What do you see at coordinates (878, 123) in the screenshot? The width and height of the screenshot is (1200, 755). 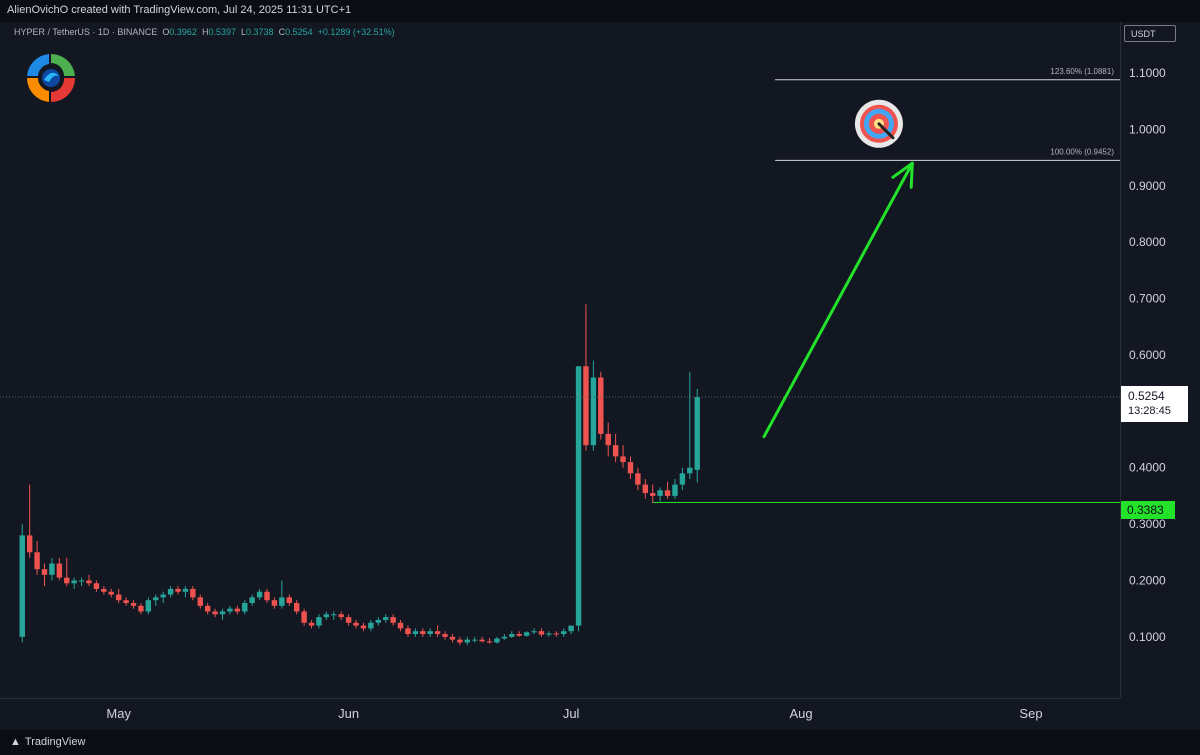 I see `bullseye-icon` at bounding box center [878, 123].